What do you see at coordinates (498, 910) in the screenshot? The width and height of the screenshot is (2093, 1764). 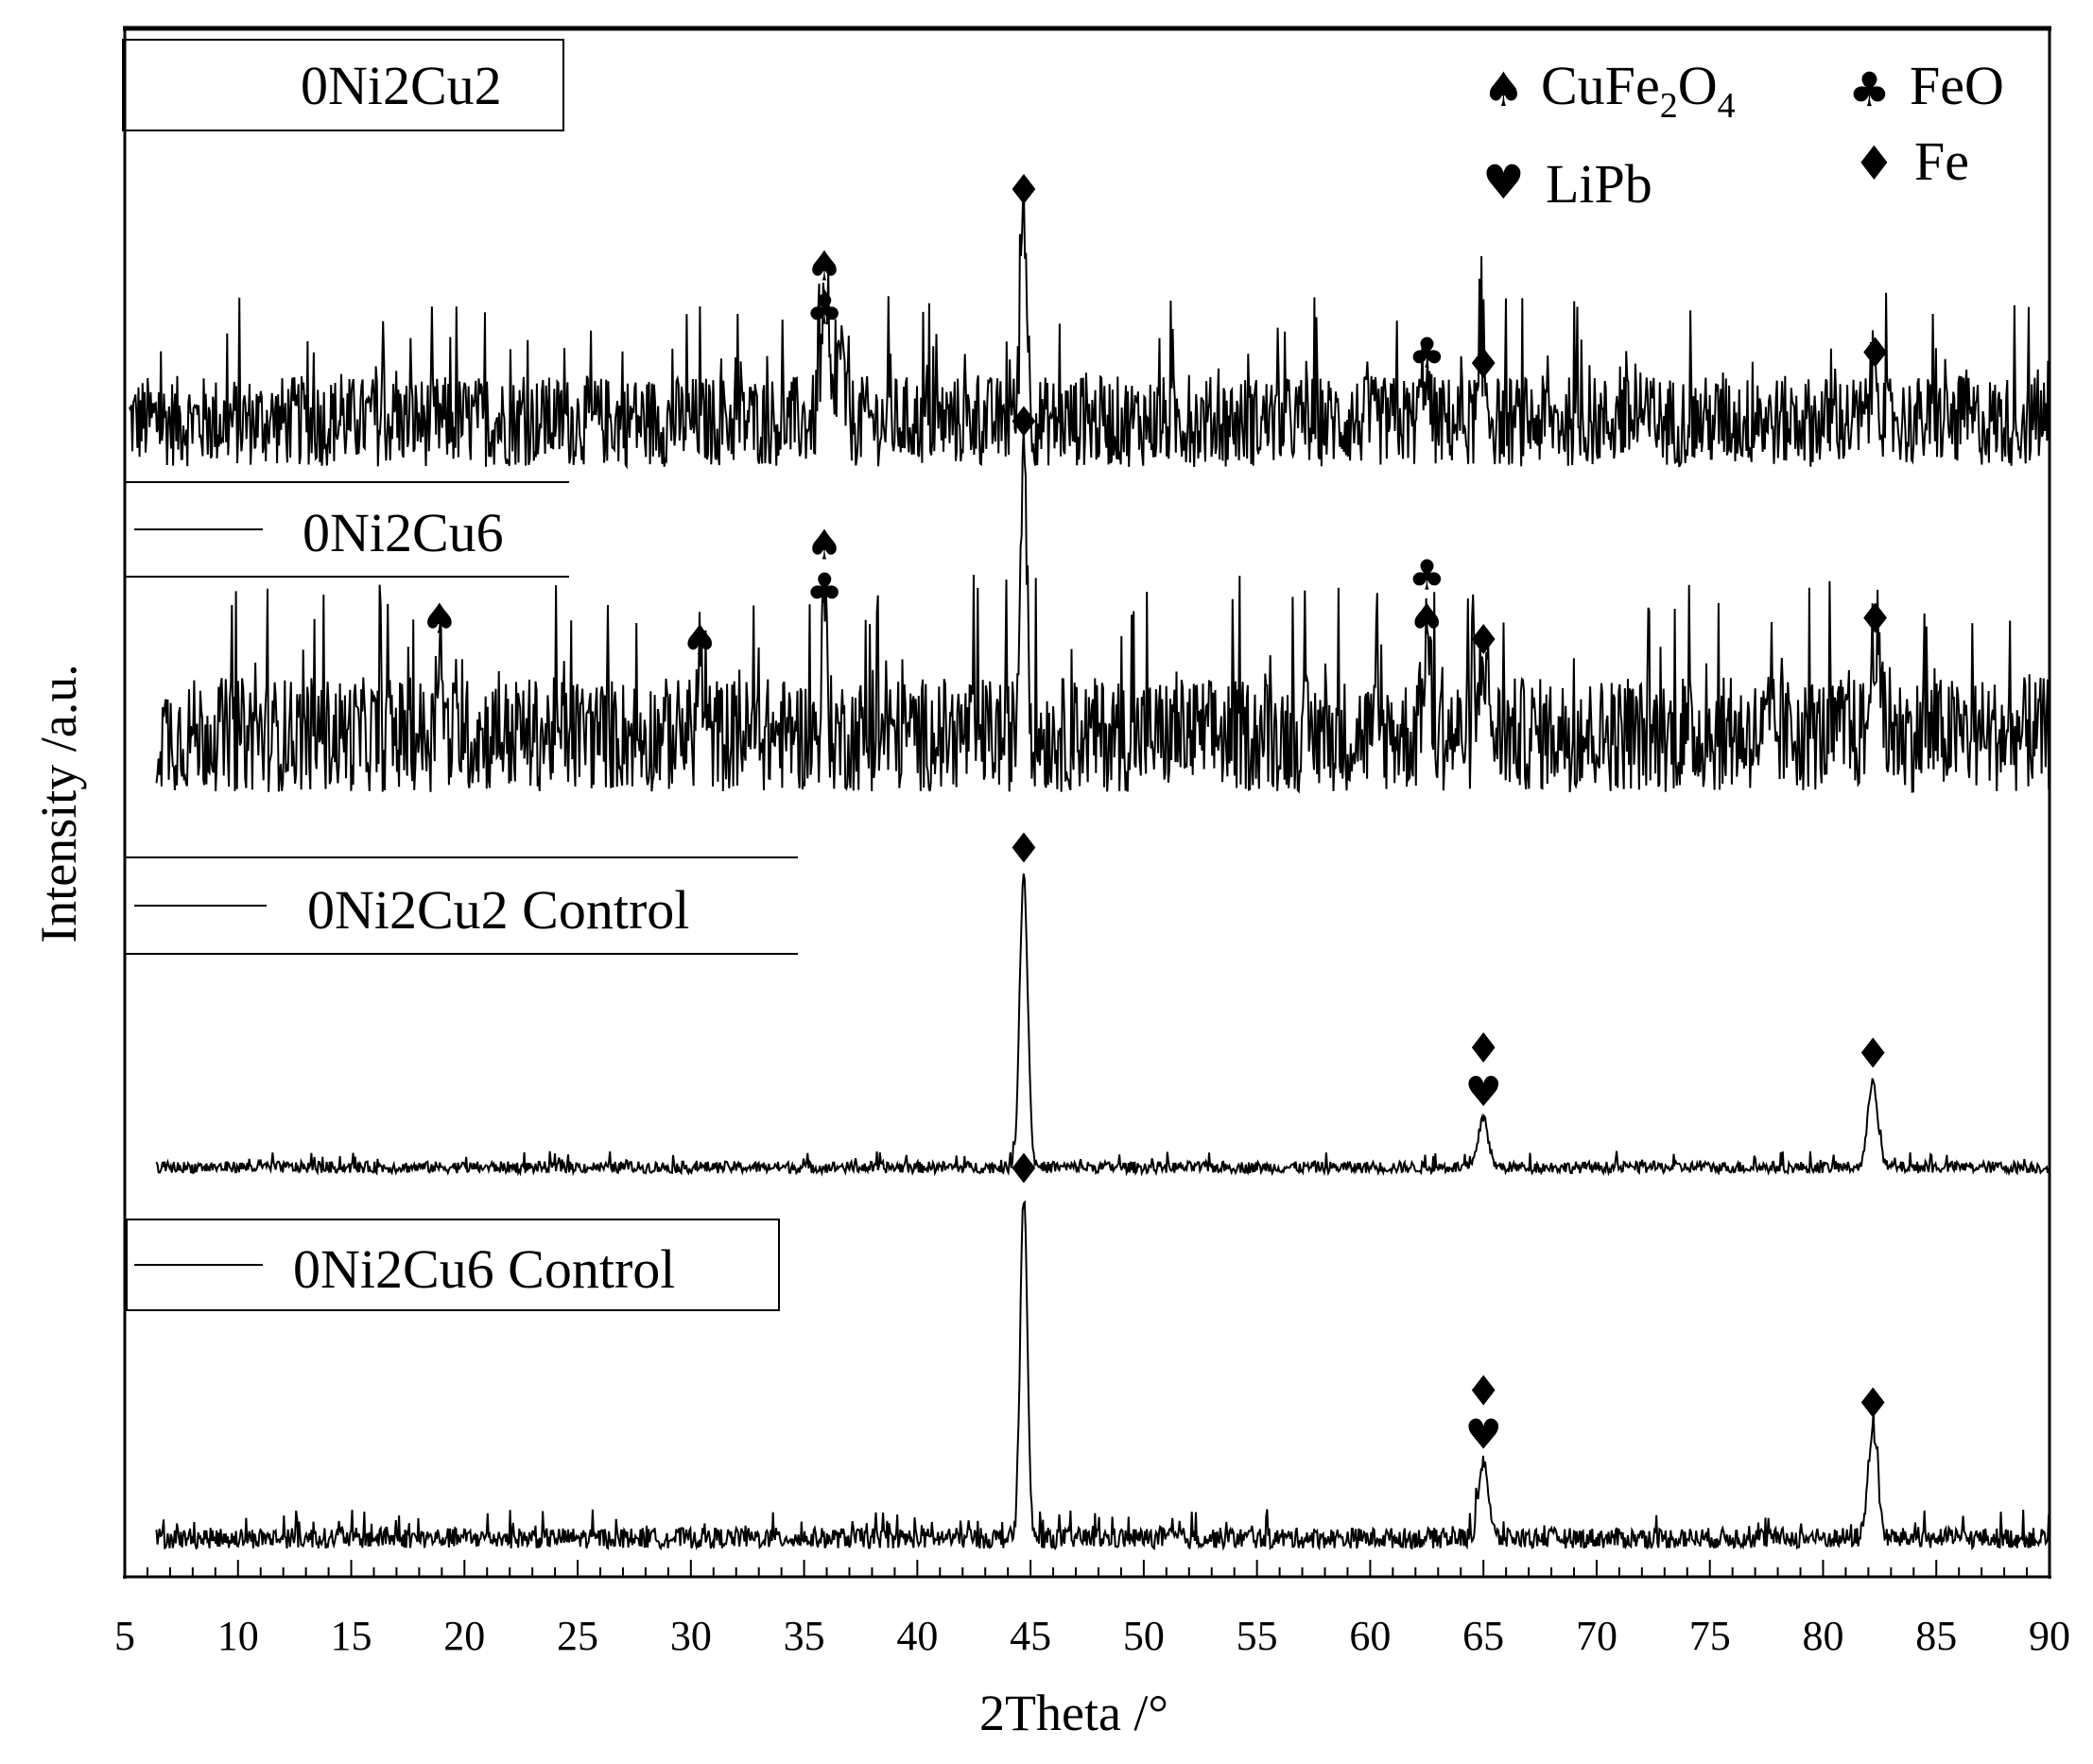 I see `series-name: 0Ni2Cu2 Control` at bounding box center [498, 910].